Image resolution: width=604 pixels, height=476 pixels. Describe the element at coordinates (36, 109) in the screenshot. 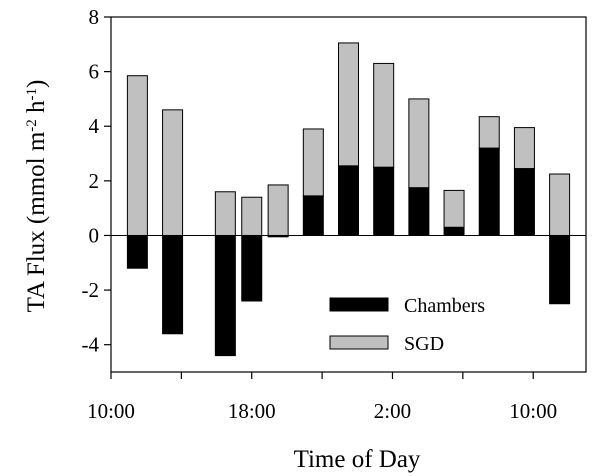

I see `y-axis-title-mid: h` at that location.